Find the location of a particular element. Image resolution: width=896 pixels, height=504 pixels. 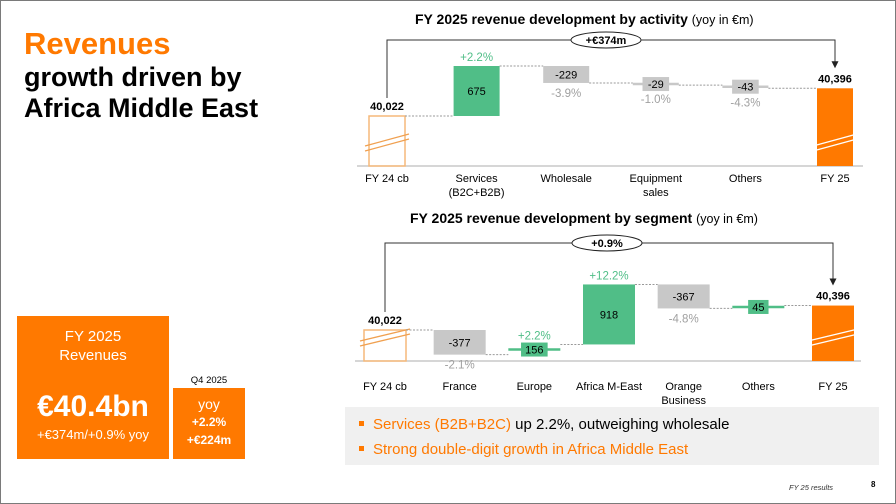

chart-activity-title-text: FY 2025 revenue development by activity is located at coordinates (551, 19).